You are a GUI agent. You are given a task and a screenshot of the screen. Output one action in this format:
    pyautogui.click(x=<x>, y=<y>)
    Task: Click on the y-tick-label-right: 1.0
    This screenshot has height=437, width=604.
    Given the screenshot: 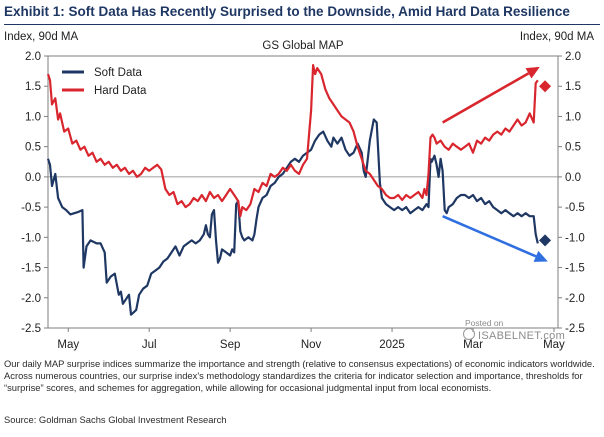 What is the action you would take?
    pyautogui.click(x=573, y=117)
    